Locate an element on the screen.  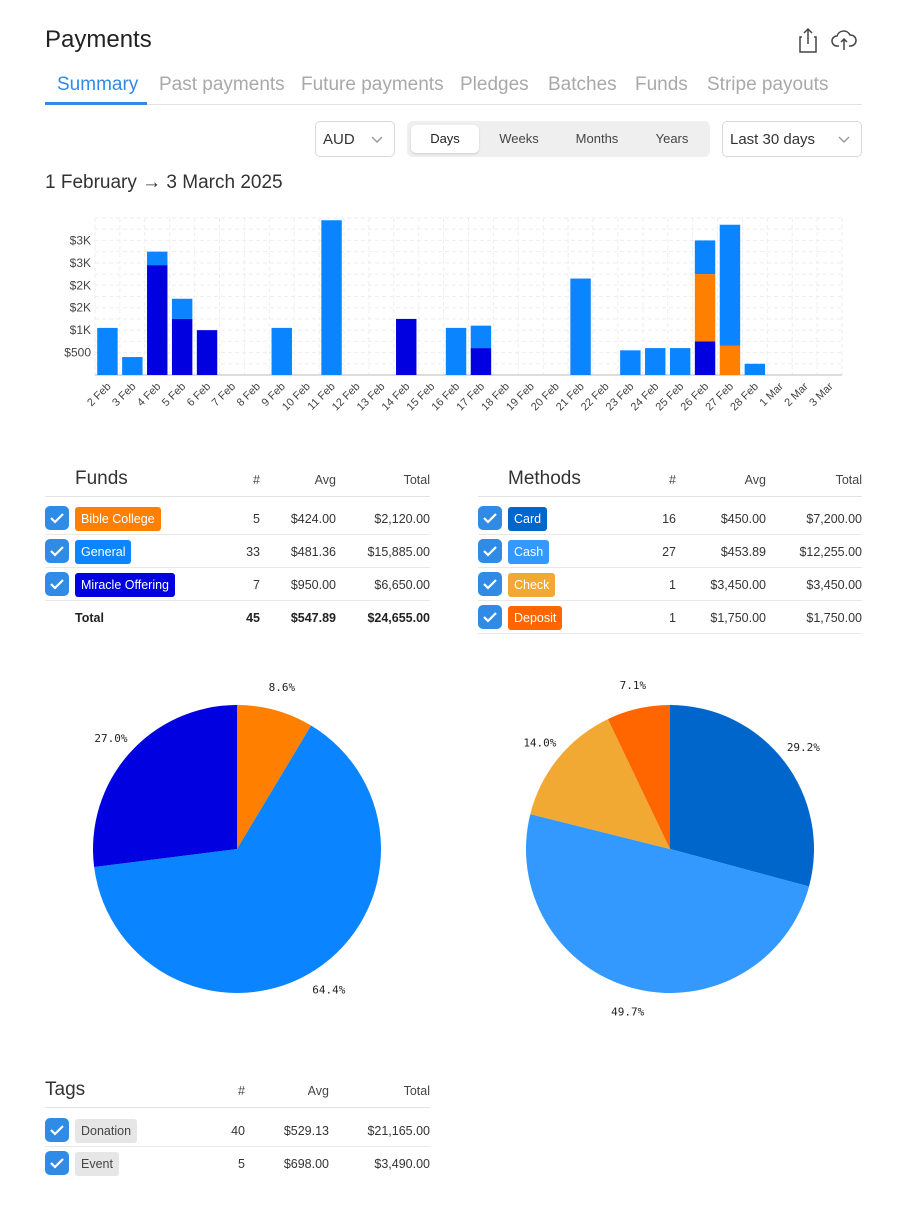
method-avg: $3,450.00 is located at coordinates (738, 585).